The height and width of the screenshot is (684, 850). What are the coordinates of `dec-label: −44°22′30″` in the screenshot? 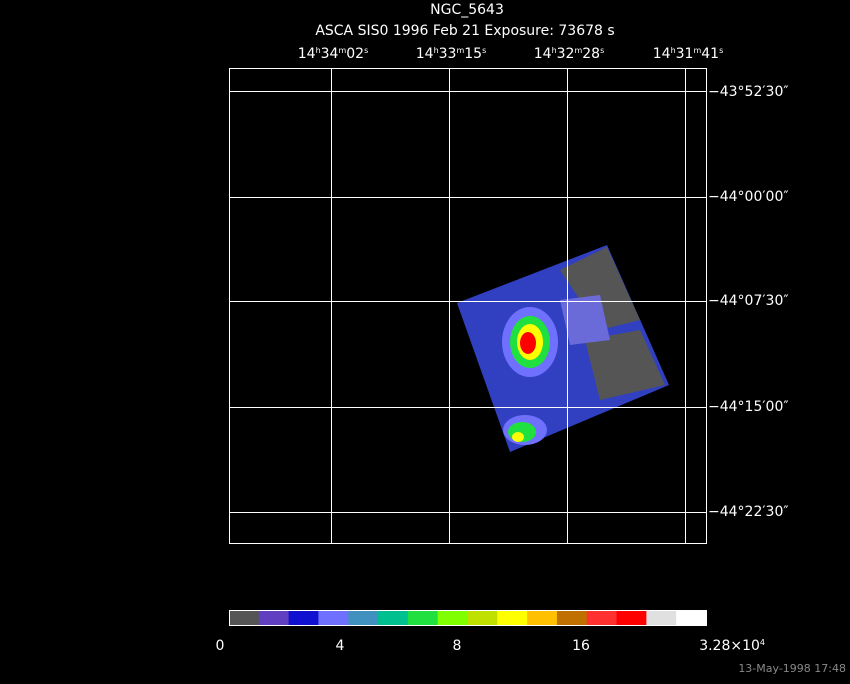 It's located at (748, 512).